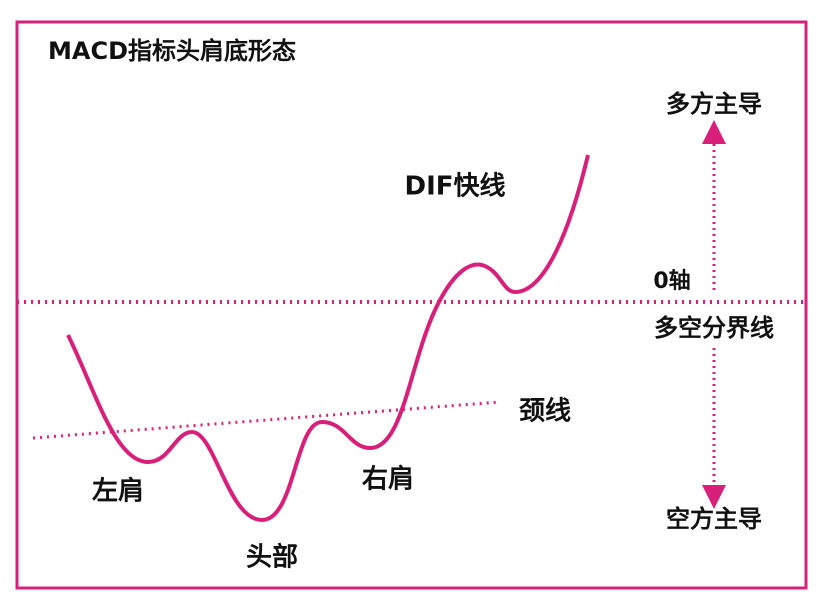 This screenshot has height=607, width=823. What do you see at coordinates (118, 491) in the screenshot?
I see `label: 左肩` at bounding box center [118, 491].